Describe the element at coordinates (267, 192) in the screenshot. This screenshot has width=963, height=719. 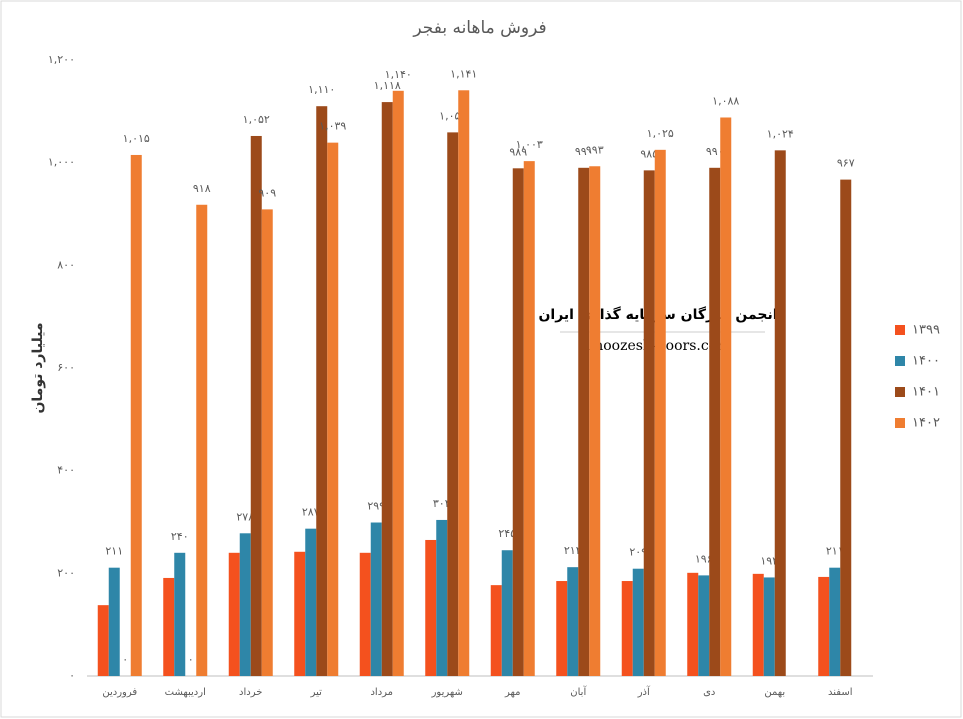
I see `data-label: ۹۰۹` at that location.